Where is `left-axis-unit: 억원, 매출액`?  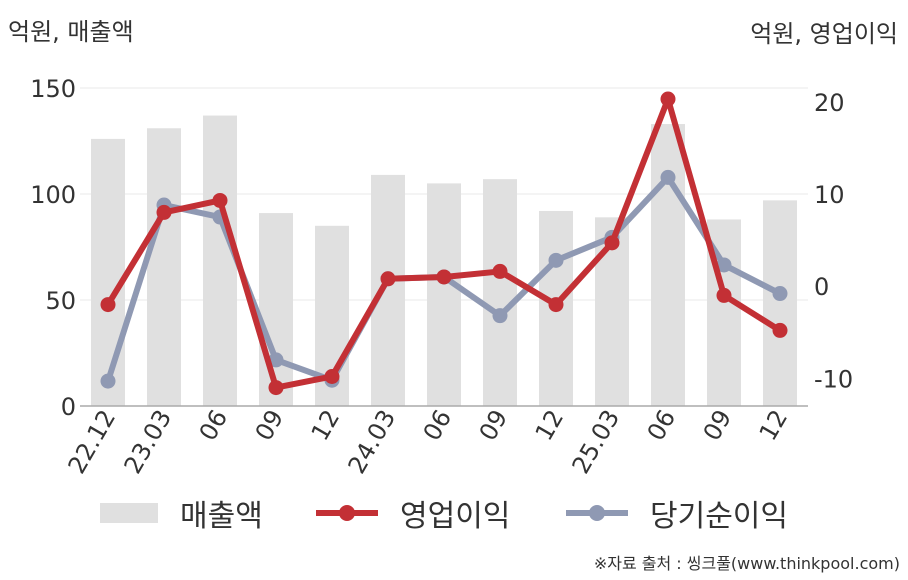
left-axis-unit: 억원, 매출액 is located at coordinates (71, 32).